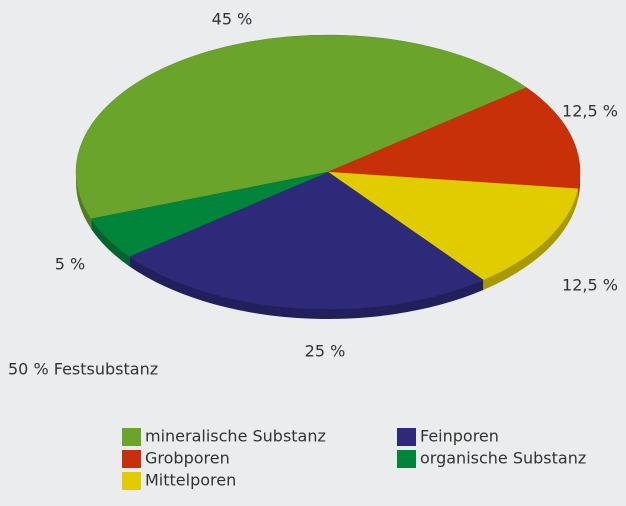  What do you see at coordinates (232, 19) in the screenshot?
I see `data-label: 45 %` at bounding box center [232, 19].